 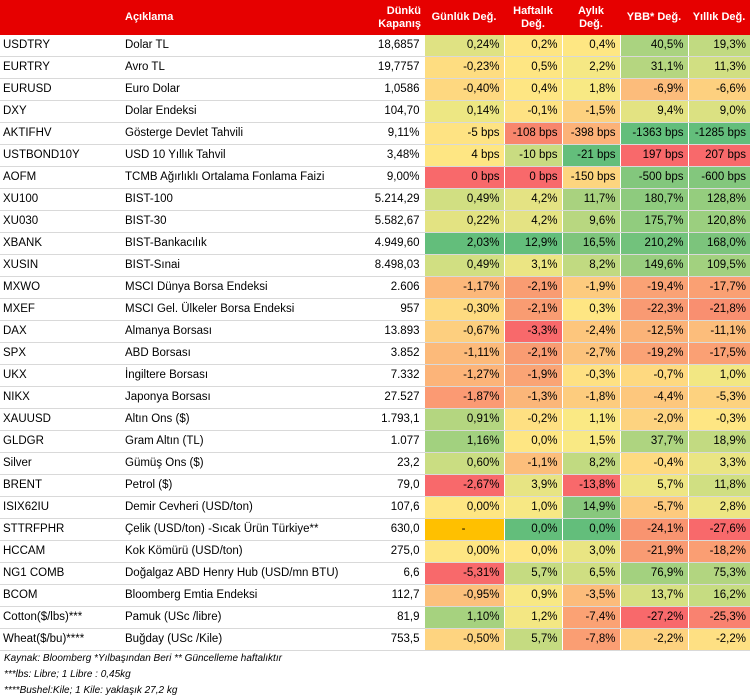 What do you see at coordinates (718, 463) in the screenshot?
I see `row-yearly-change: 3,3%` at bounding box center [718, 463].